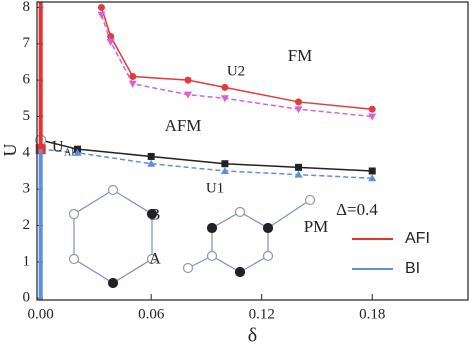 The width and height of the screenshot is (474, 349). Describe the element at coordinates (27, 7) in the screenshot. I see `y-tick-label: 8` at that location.